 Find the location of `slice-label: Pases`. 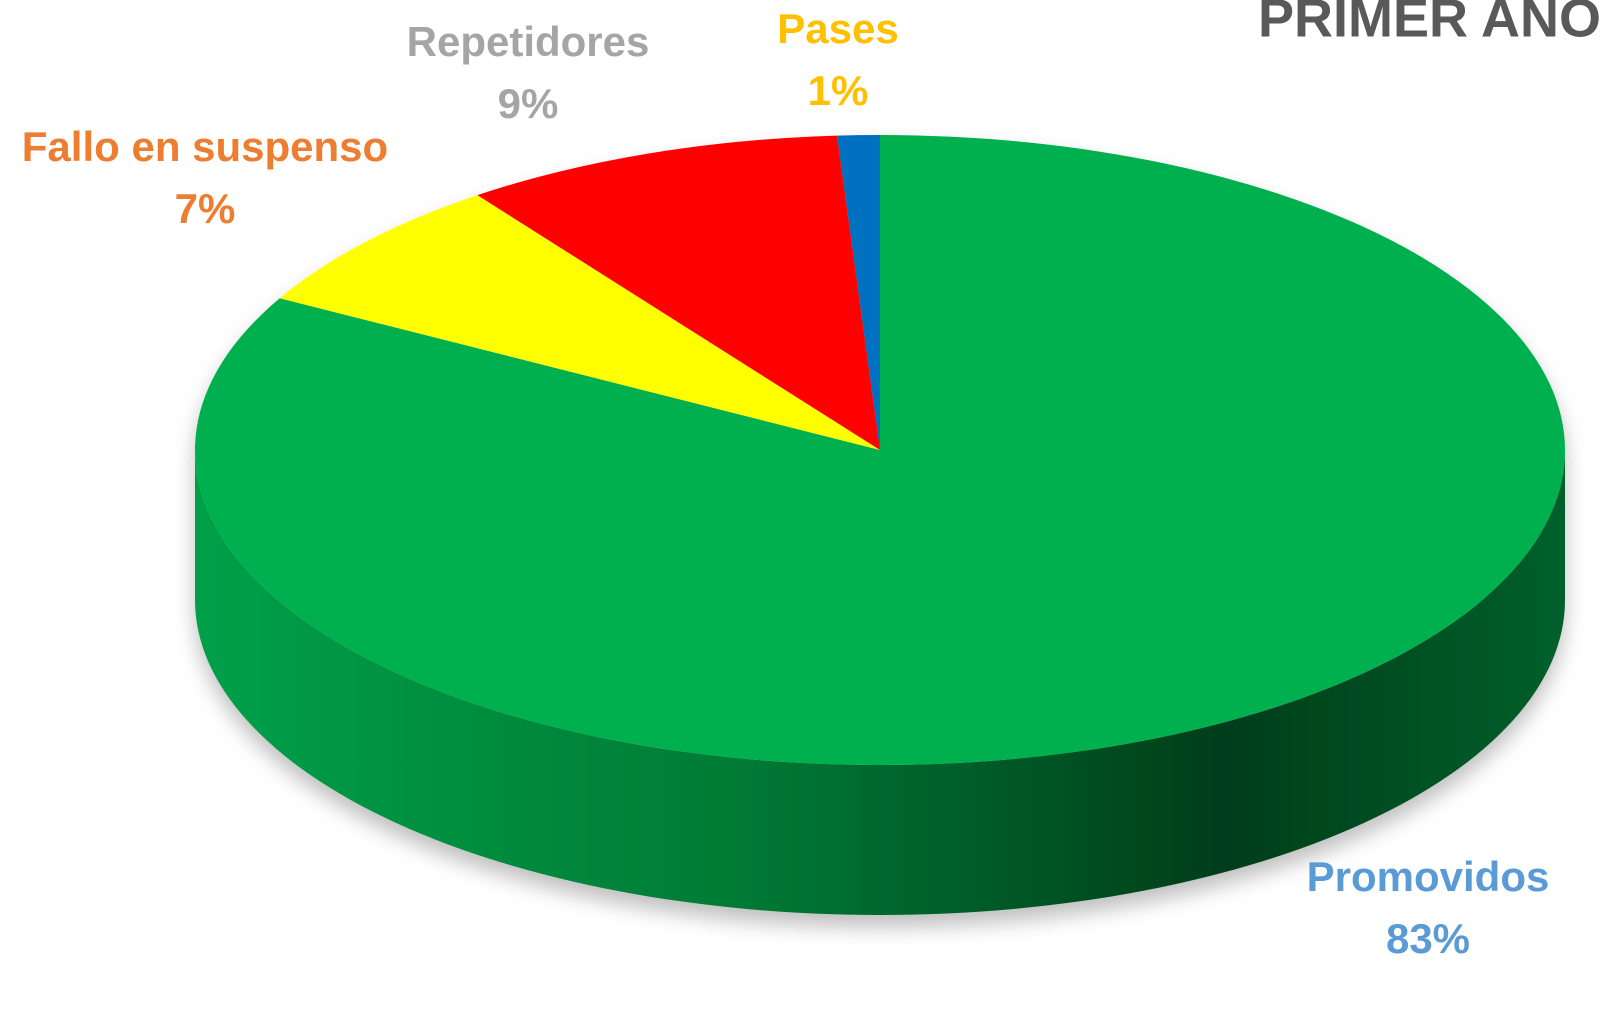

slice-label: Pases is located at coordinates (837, 28).